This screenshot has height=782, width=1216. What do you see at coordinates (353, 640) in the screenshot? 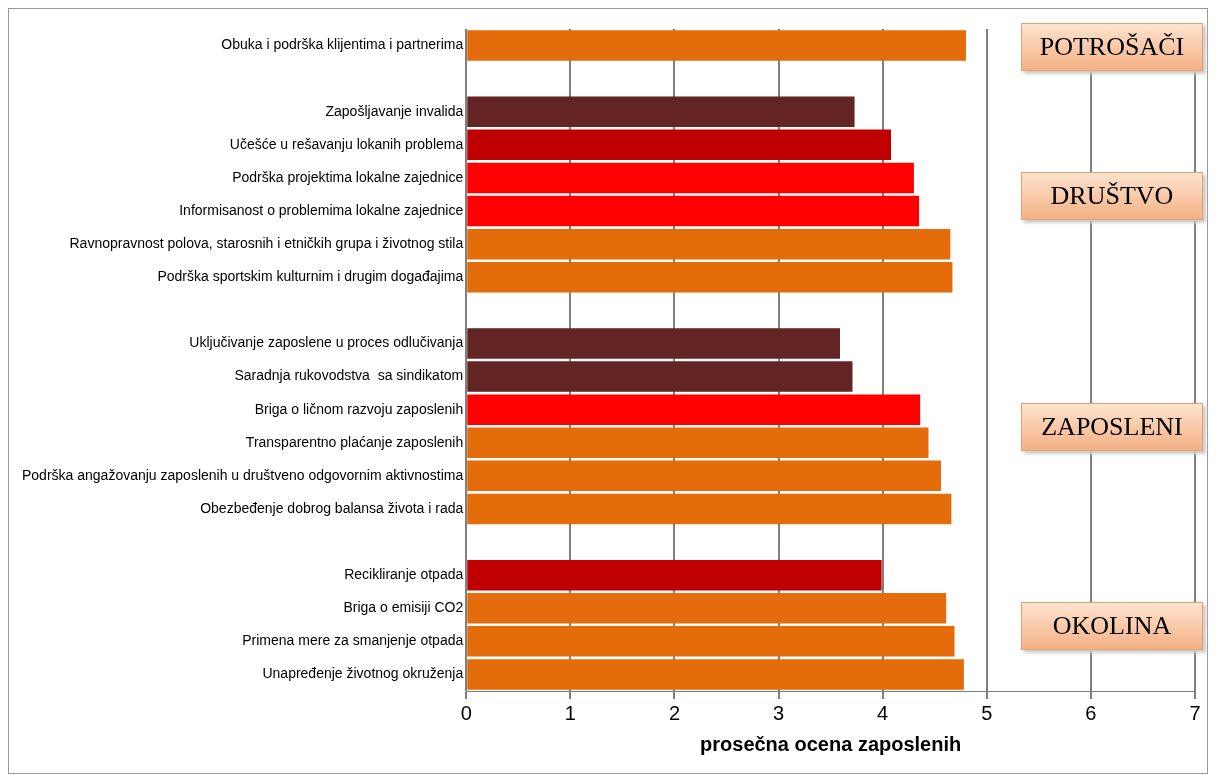
I see `y-tick-label: Primena mere za smanjenje otpada` at bounding box center [353, 640].